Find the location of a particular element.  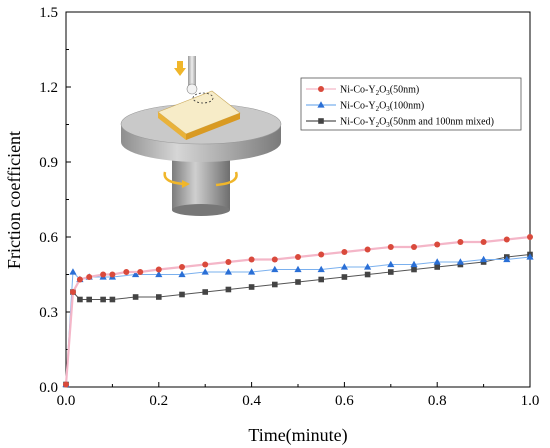

legend-label-part: 2 is located at coordinates (378, 93).